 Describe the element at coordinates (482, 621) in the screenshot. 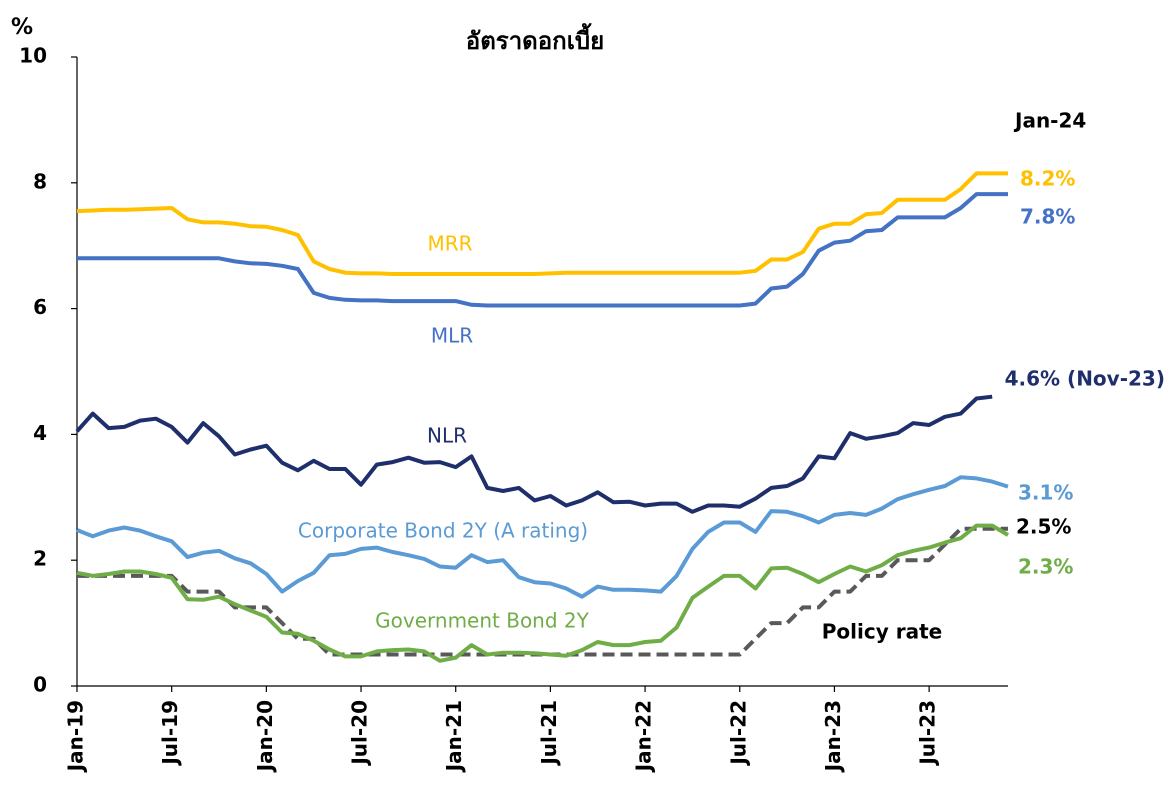

I see `series-label: Government Bond 2Y` at that location.